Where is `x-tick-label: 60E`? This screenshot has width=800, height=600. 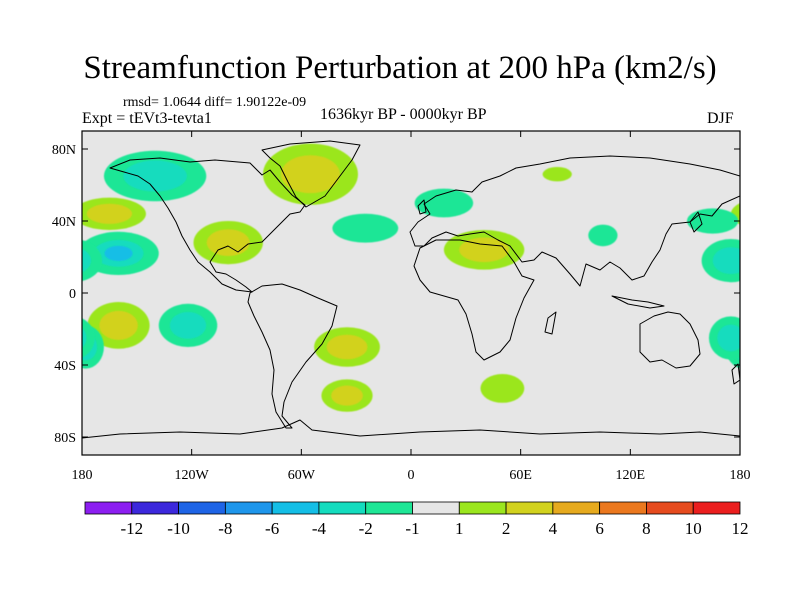 x-tick-label: 60E is located at coordinates (520, 475).